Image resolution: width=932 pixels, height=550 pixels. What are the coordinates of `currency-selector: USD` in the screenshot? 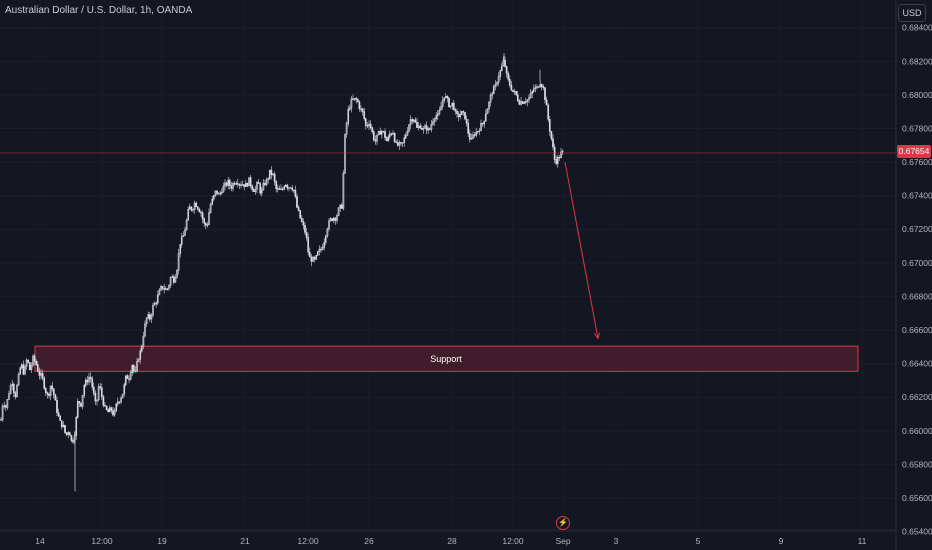 It's located at (912, 13).